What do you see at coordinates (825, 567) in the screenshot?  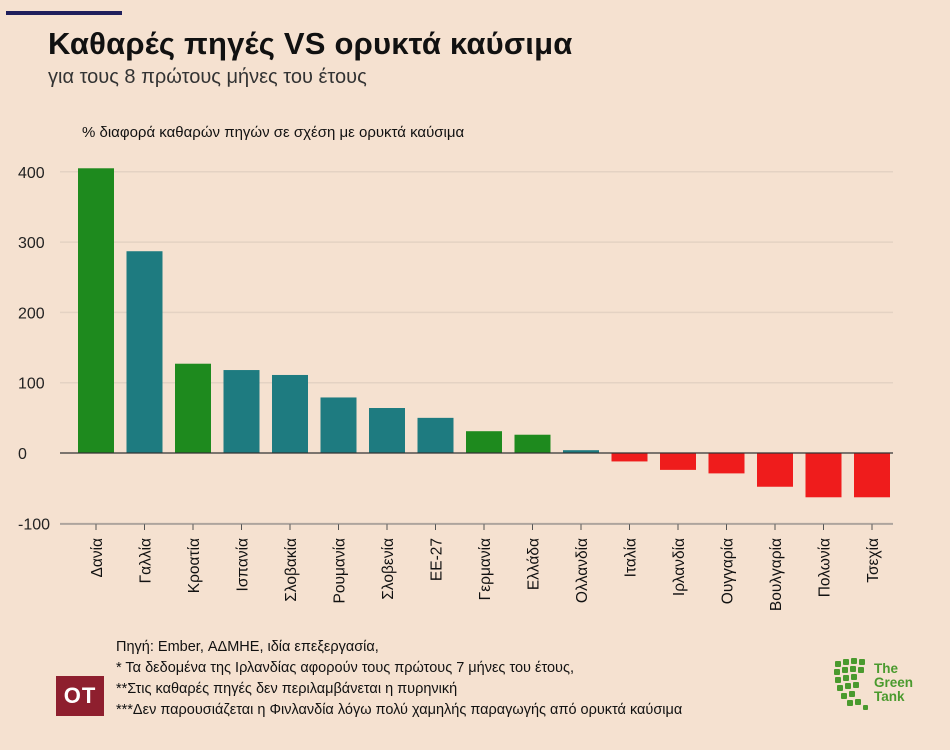 I see `x-tick-label: Πολωνία` at bounding box center [825, 567].